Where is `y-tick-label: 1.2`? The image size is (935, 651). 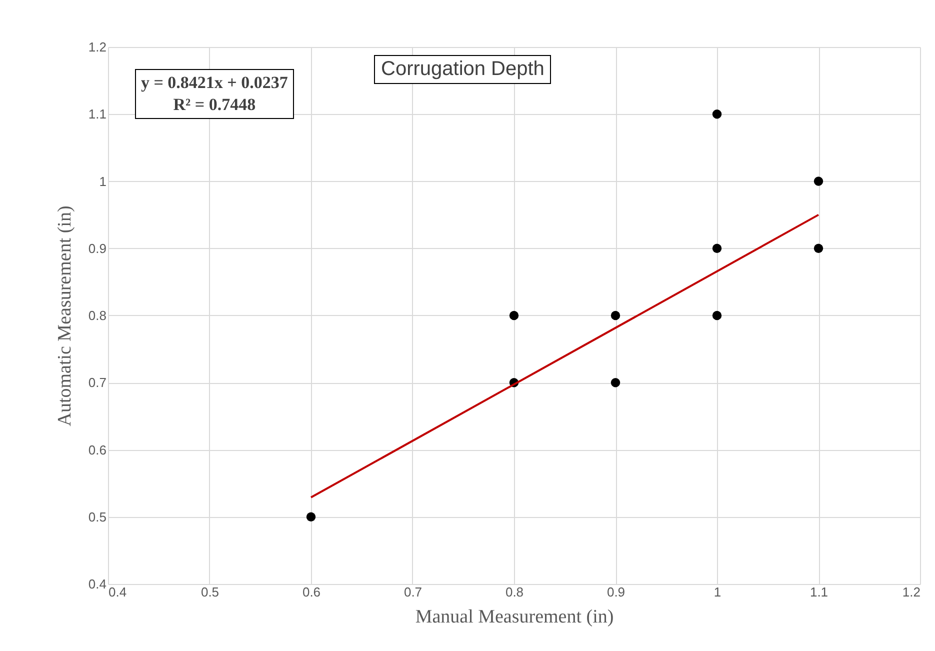
y-tick-label: 1.2 is located at coordinates (97, 47).